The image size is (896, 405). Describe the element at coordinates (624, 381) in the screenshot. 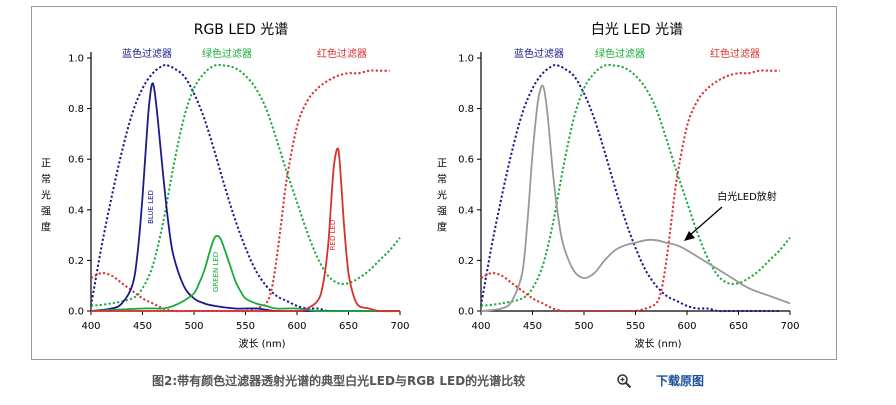

I see `magnifier-plus-icon` at that location.